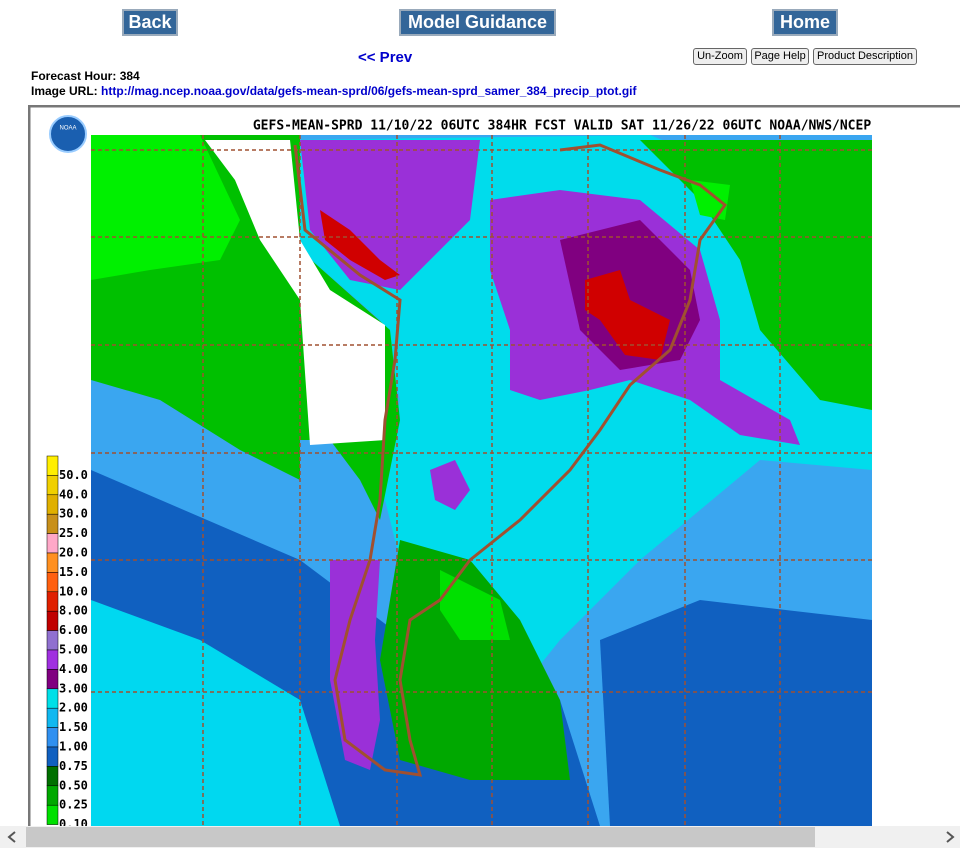 The width and height of the screenshot is (960, 848). I want to click on model-guidance-button: Model Guidance, so click(477, 22).